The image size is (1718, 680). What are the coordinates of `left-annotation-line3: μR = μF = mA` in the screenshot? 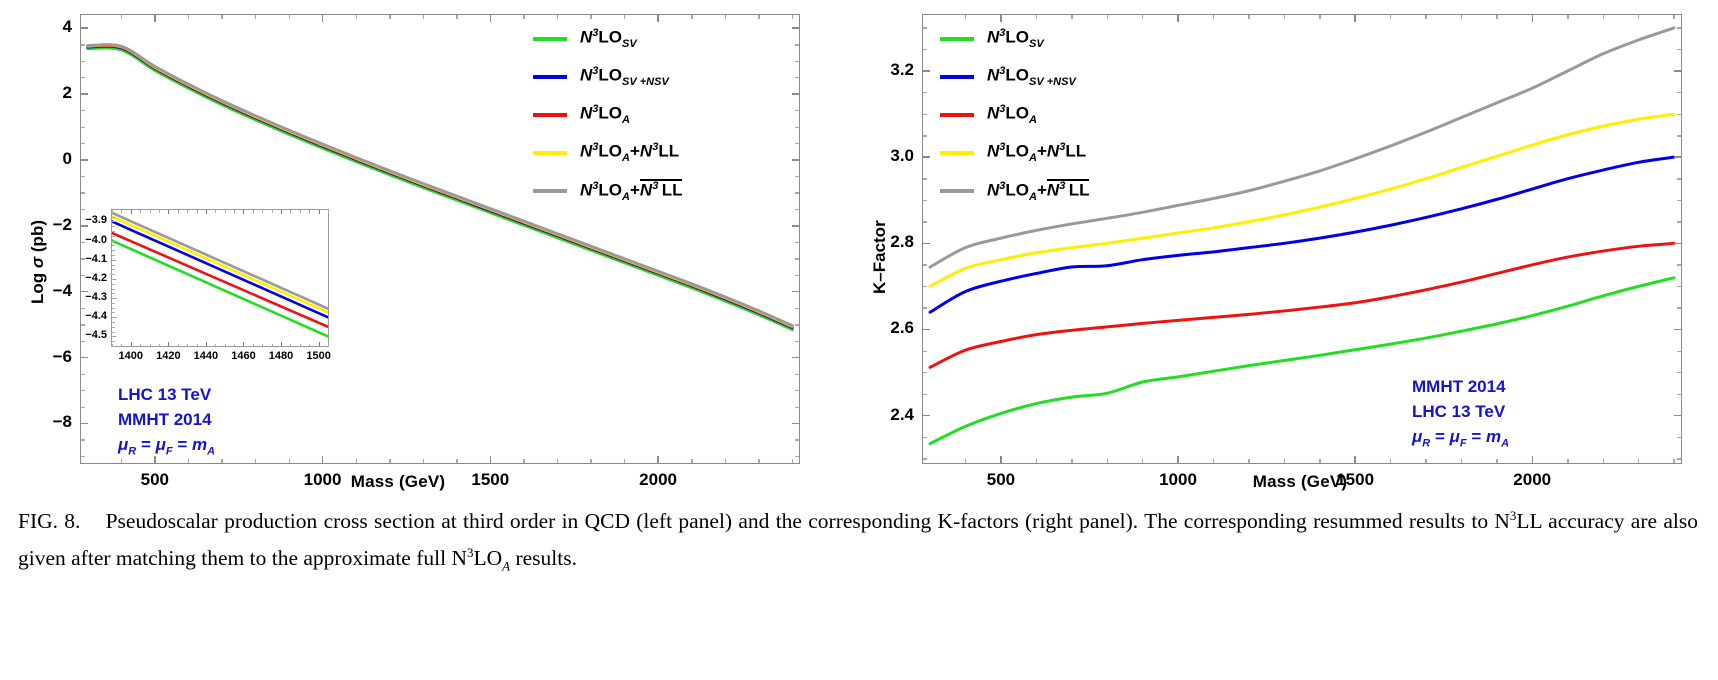 It's located at (167, 446).